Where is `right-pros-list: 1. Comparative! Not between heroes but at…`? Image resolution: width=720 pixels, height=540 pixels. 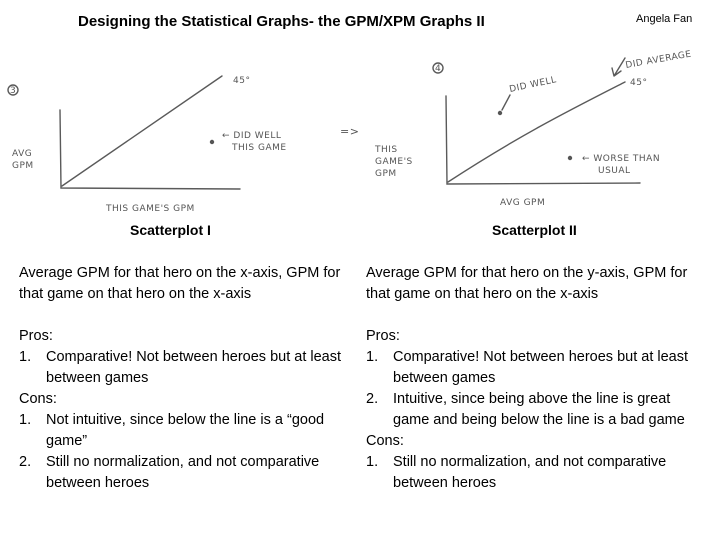 right-pros-list: 1. Comparative! Not between heroes but at… is located at coordinates (535, 389).